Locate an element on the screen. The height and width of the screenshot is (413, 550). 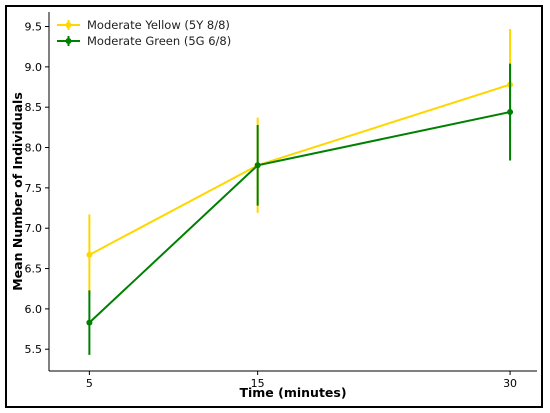
y-tick-label: 5.5 is located at coordinates (34, 349).